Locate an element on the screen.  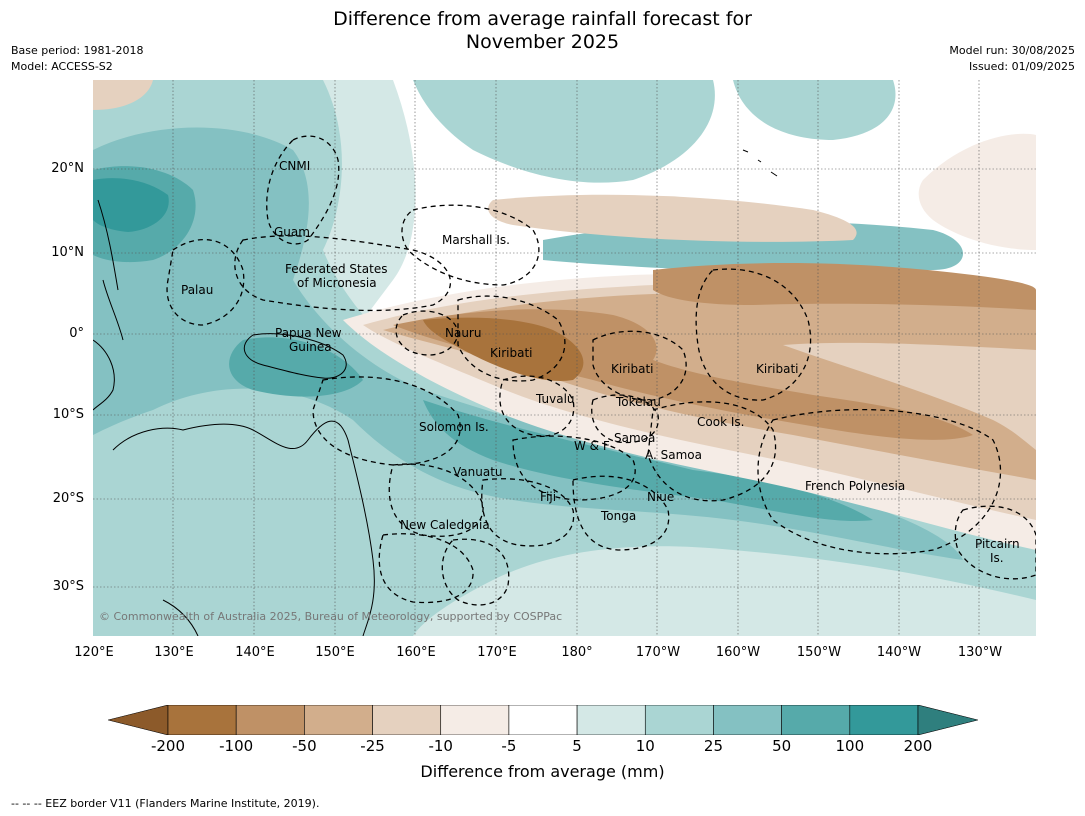
eez-fsm is located at coordinates (342, 273).